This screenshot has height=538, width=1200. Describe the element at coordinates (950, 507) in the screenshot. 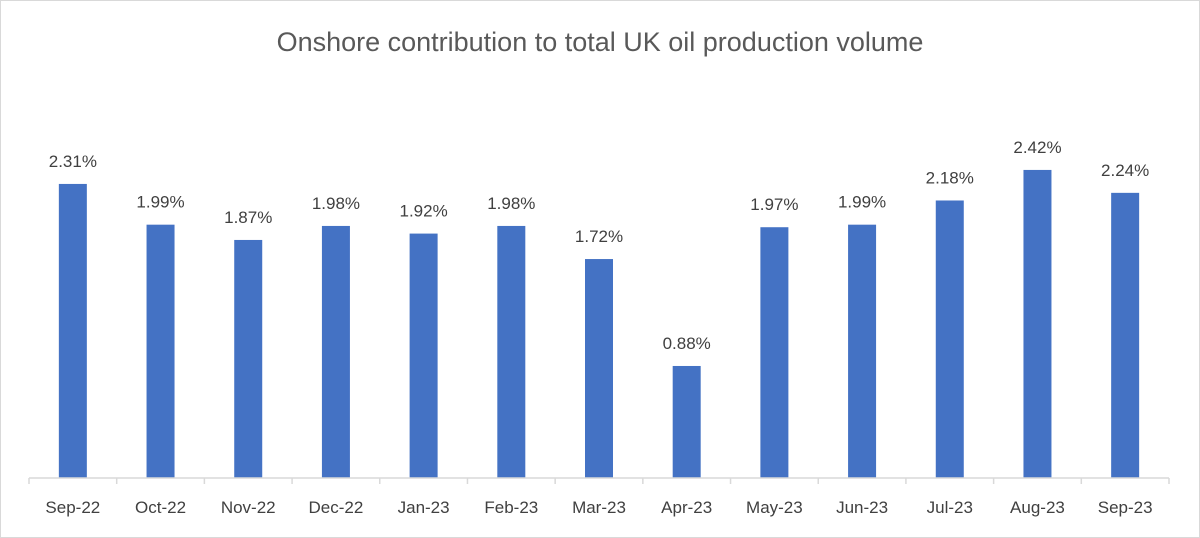

I see `x-tick-label: Jul-23` at that location.